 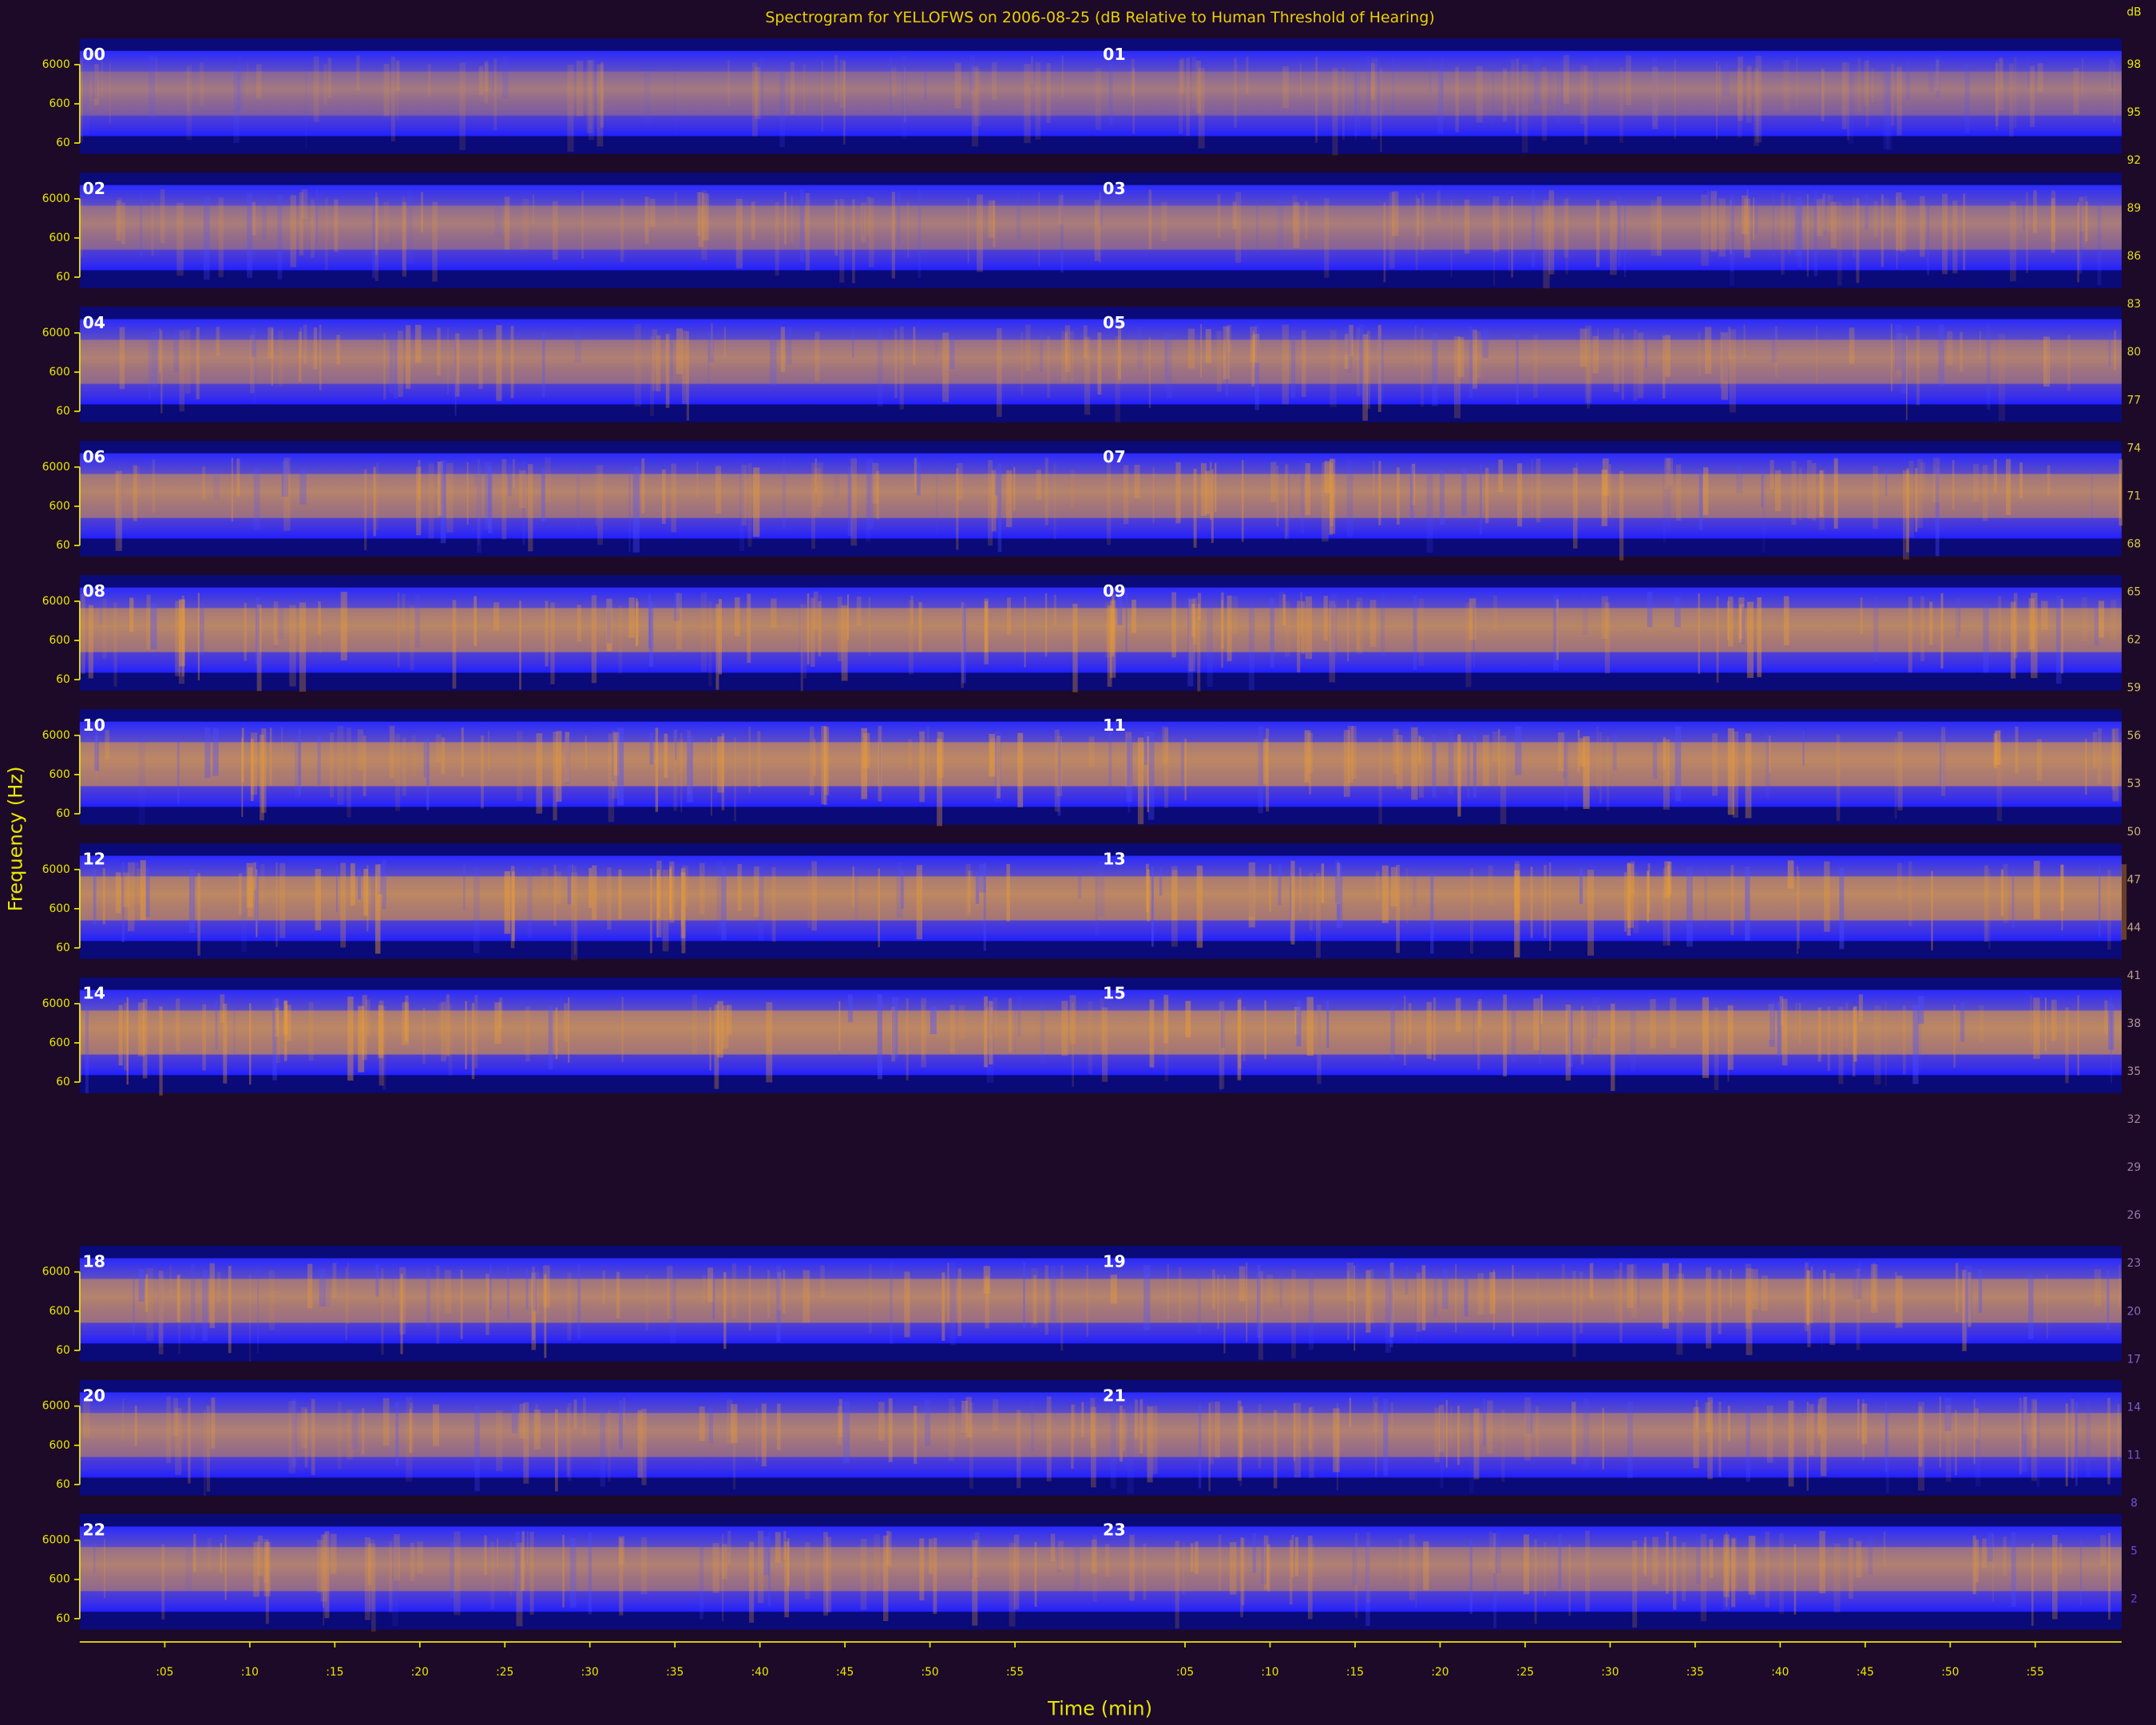 I want to click on x-tick-label: :35, so click(x=675, y=1673).